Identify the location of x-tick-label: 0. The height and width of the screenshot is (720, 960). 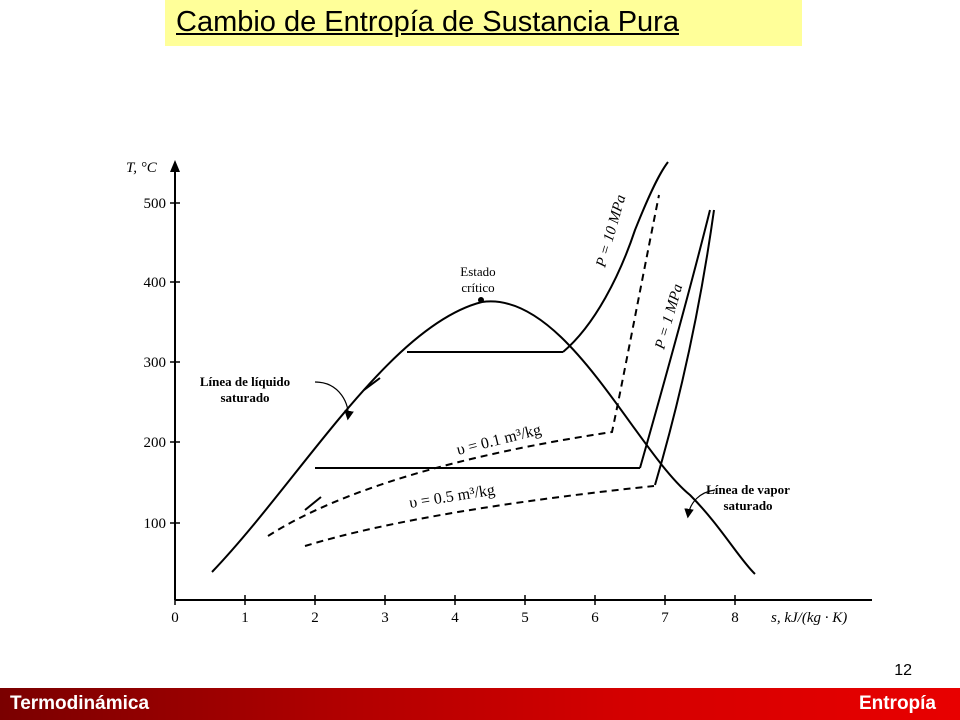
(175, 618).